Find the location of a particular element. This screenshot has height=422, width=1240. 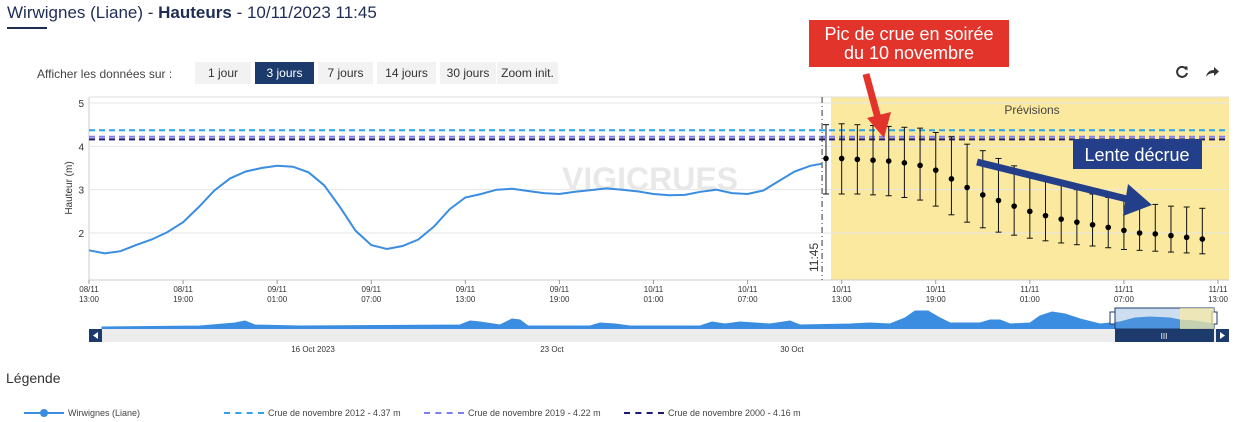

x-tick-label-date: 08/11 is located at coordinates (89, 289).